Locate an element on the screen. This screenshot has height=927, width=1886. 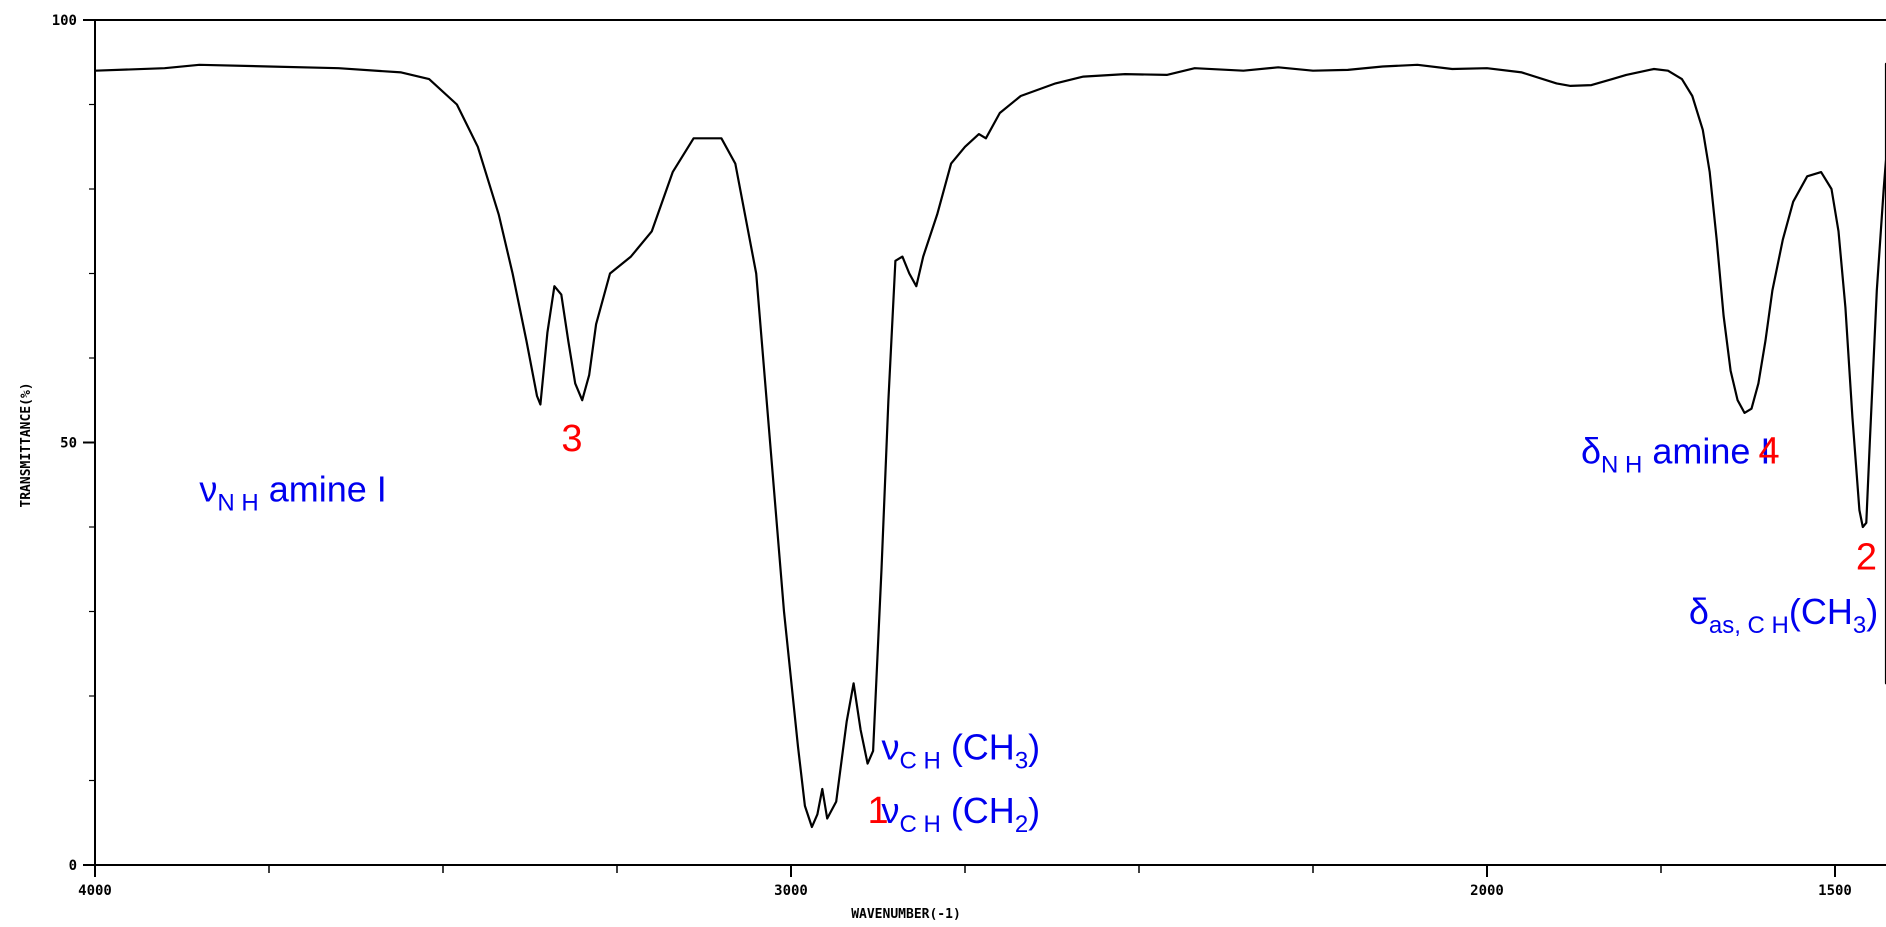
y-axis-title: TRANSMITTANCE(%) is located at coordinates (26, 444).